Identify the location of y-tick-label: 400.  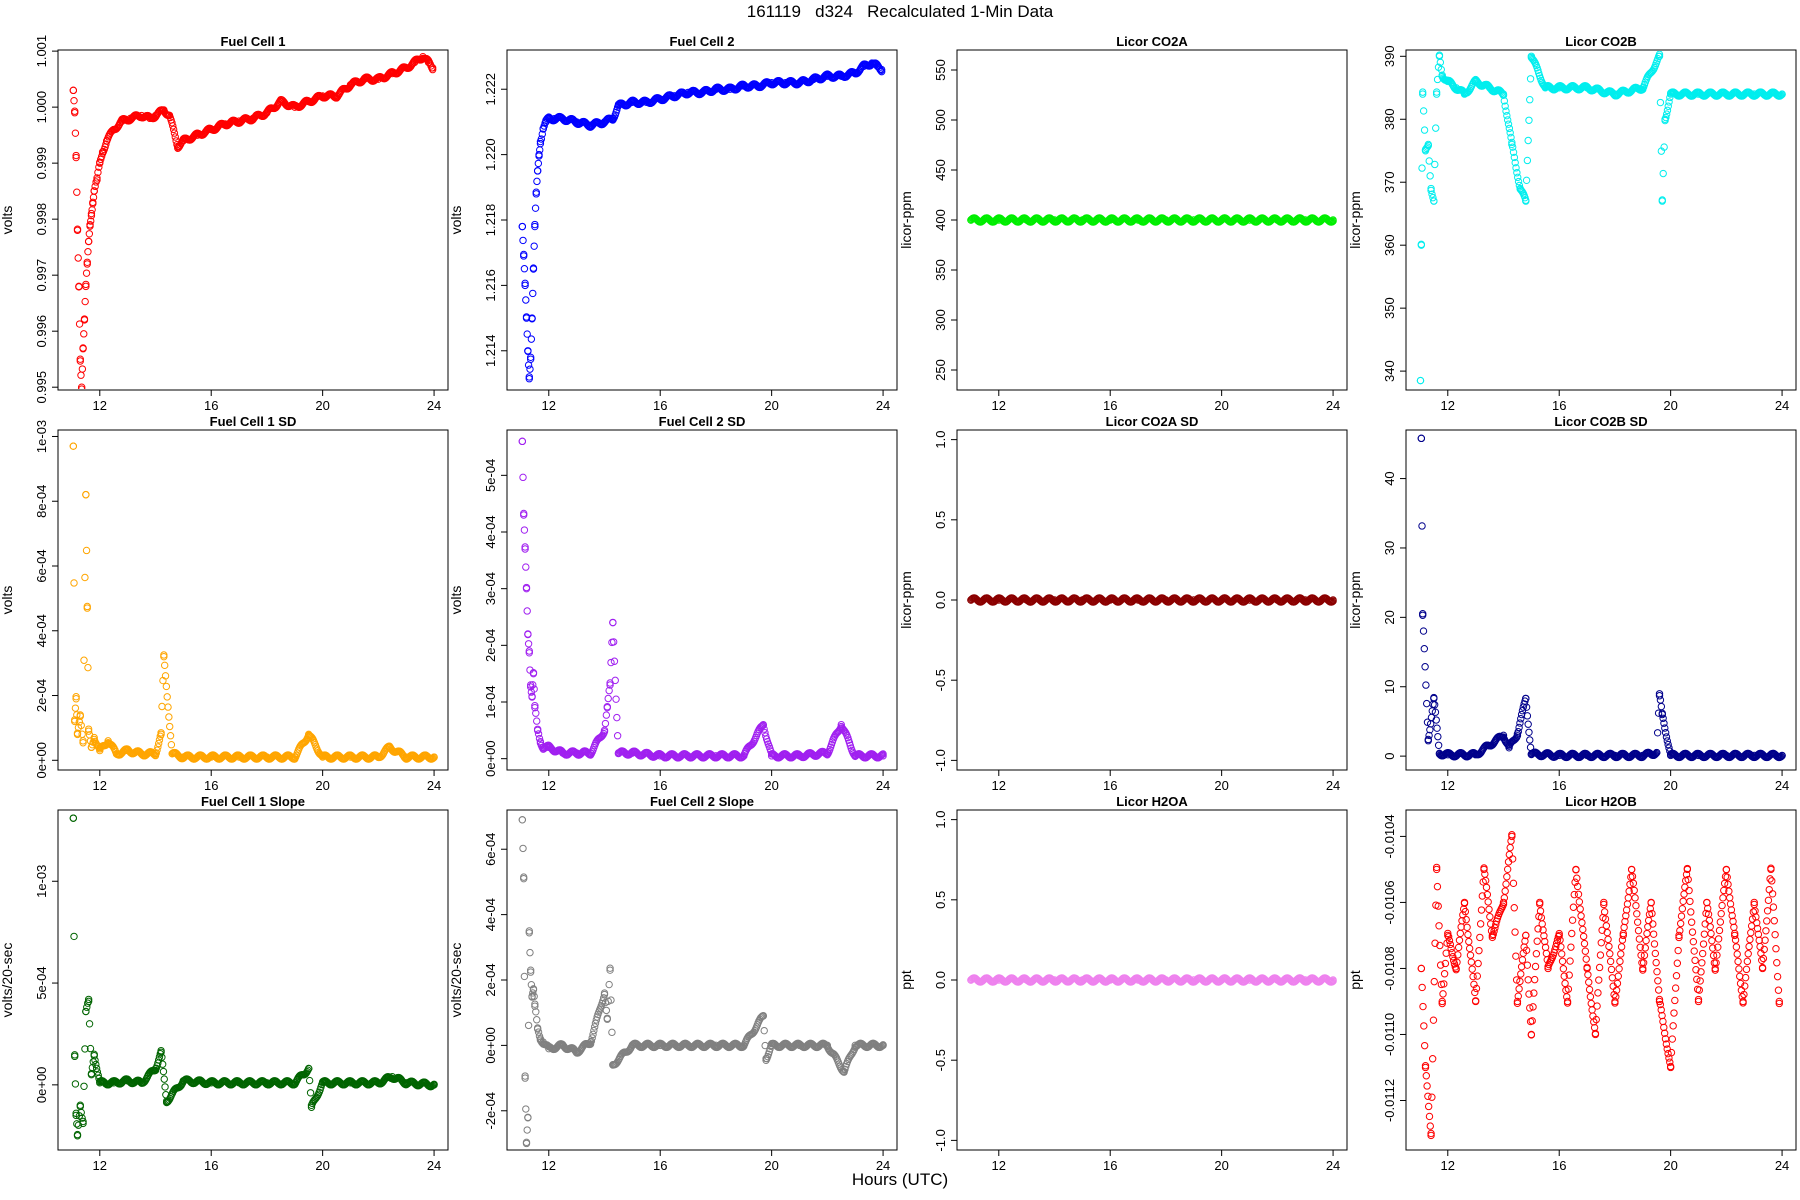
(940, 220).